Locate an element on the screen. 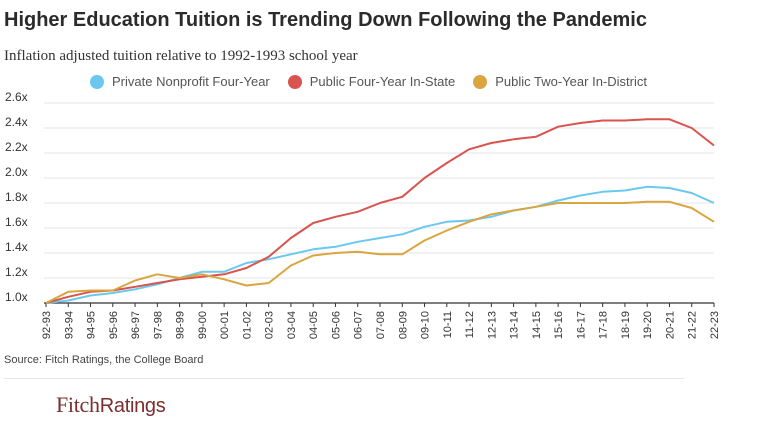  x-tick-label: 15-16 is located at coordinates (559, 325).